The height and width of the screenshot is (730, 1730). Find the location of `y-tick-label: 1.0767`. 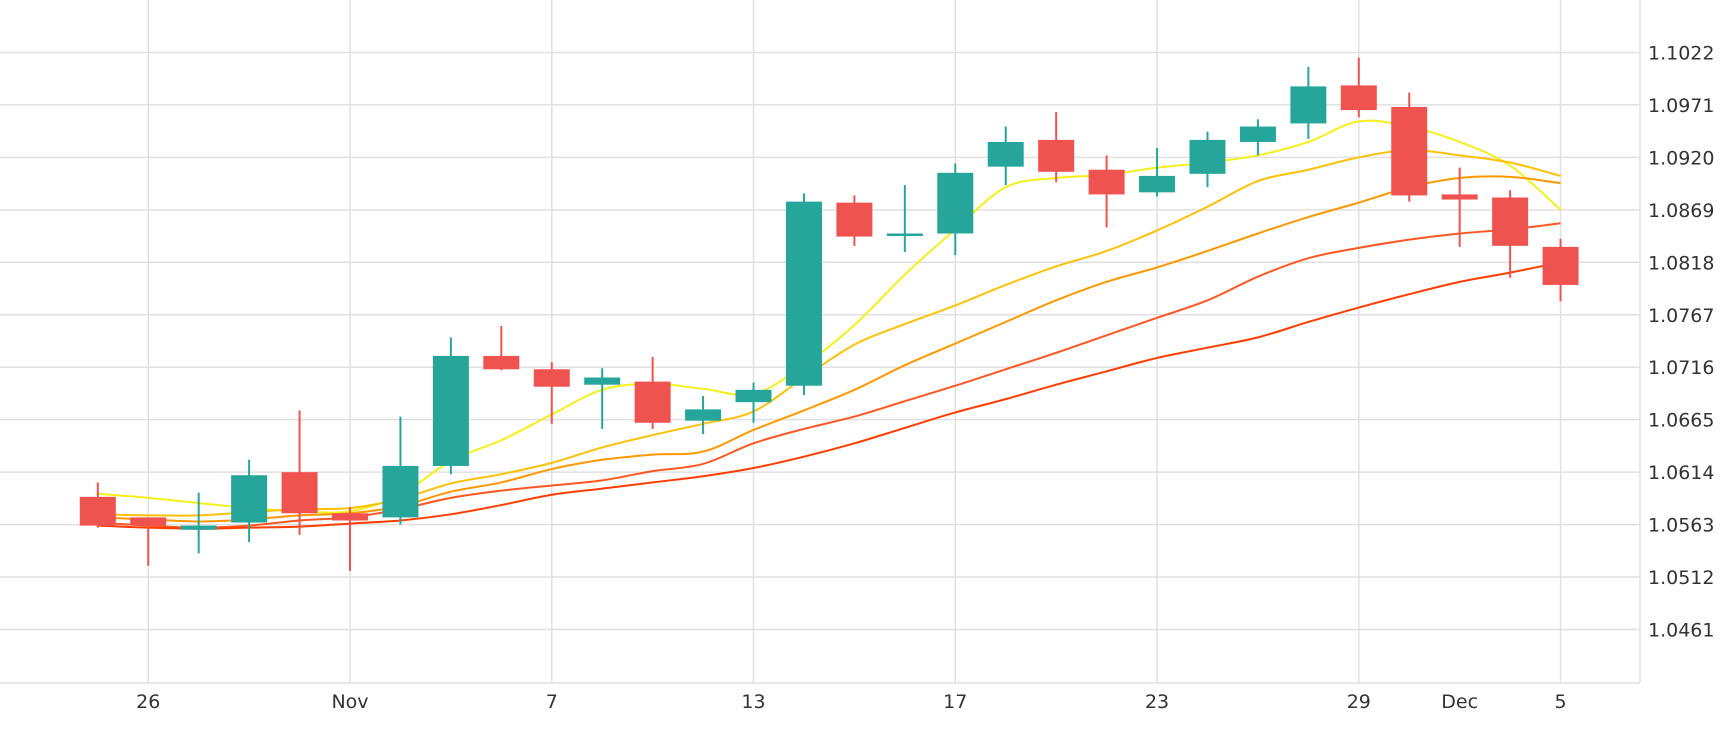

y-tick-label: 1.0767 is located at coordinates (1681, 316).